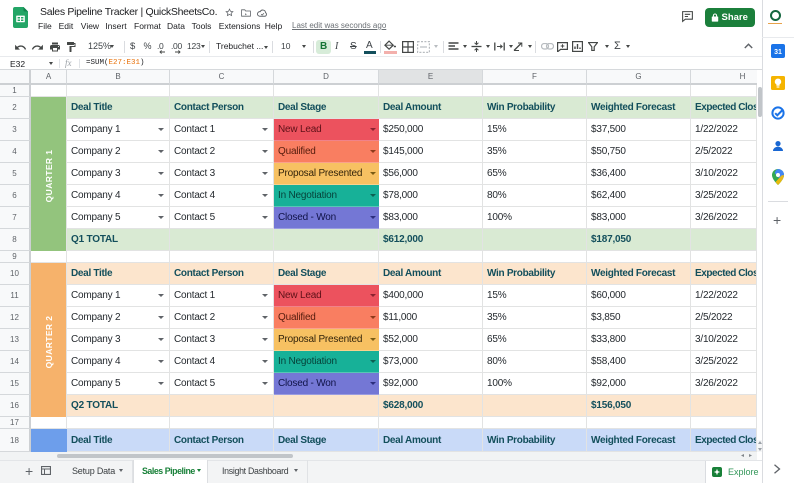  I want to click on svg-text: 31, so click(778, 52).